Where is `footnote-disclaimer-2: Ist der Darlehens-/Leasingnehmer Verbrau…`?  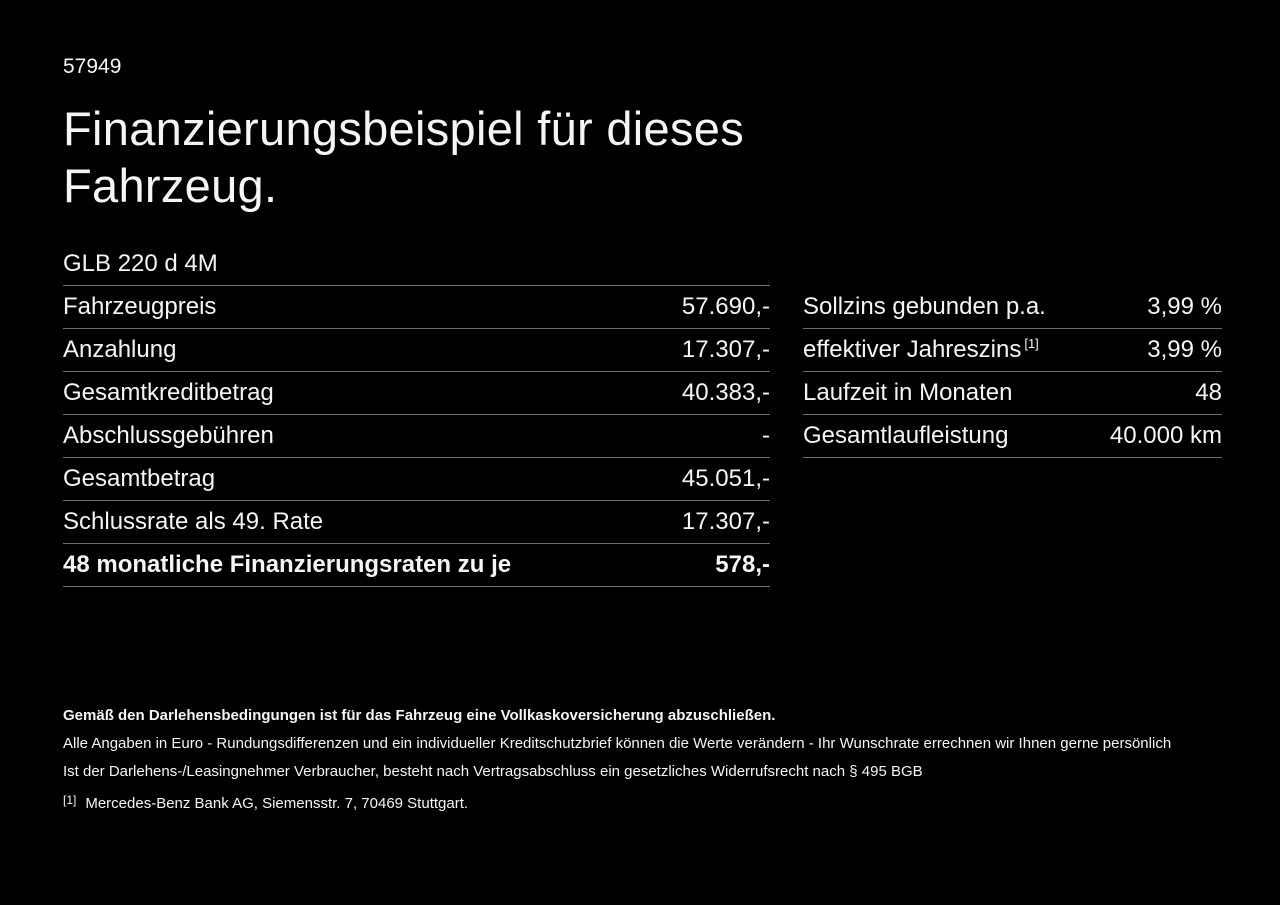 footnote-disclaimer-2: Ist der Darlehens-/Leasingnehmer Verbrau… is located at coordinates (493, 771).